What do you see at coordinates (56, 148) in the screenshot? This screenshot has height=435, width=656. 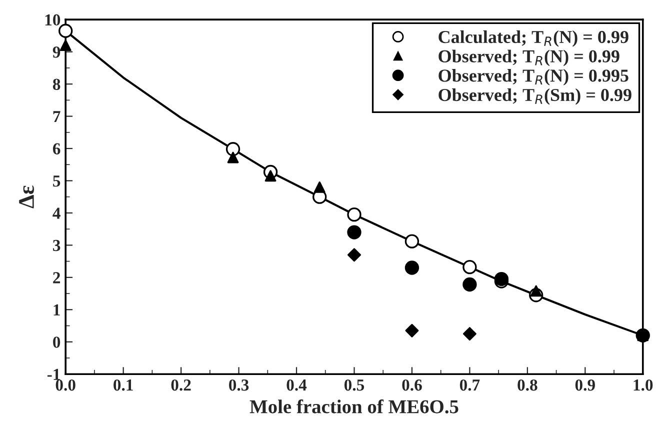 I see `y-tick-label: 6` at bounding box center [56, 148].